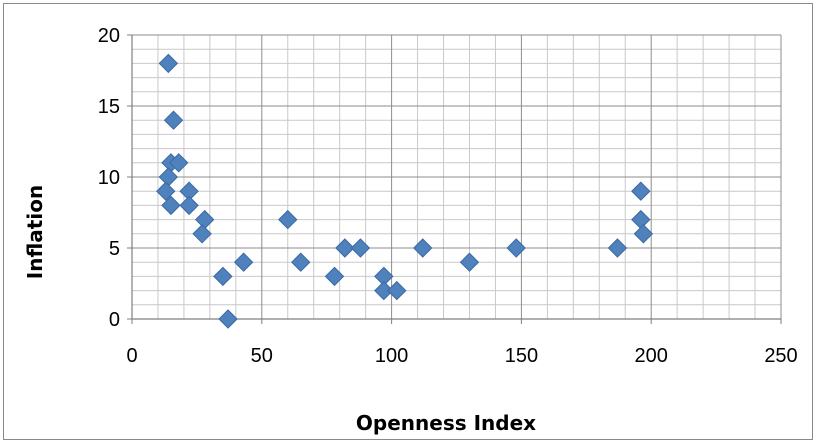  What do you see at coordinates (780, 356) in the screenshot?
I see `x-tick-label: 250` at bounding box center [780, 356].